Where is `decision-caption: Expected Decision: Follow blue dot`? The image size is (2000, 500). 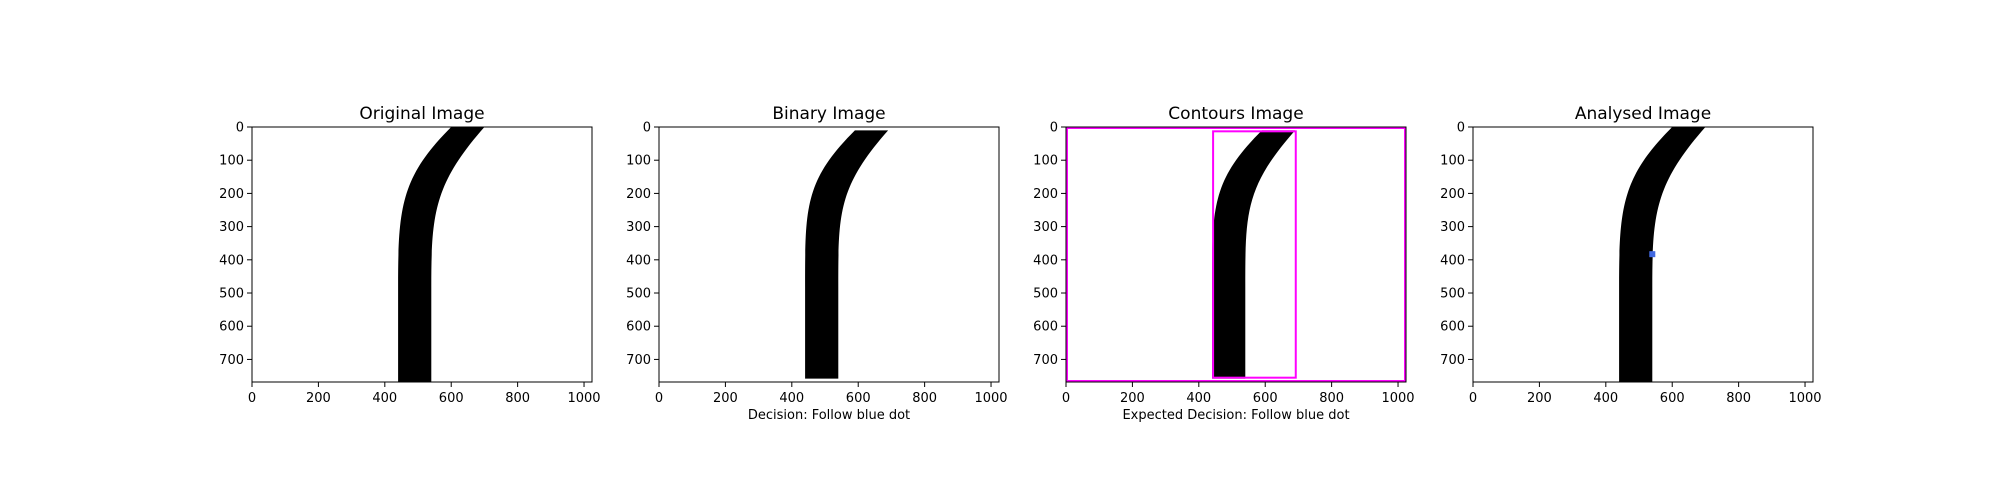 decision-caption: Expected Decision: Follow blue dot is located at coordinates (1235, 415).